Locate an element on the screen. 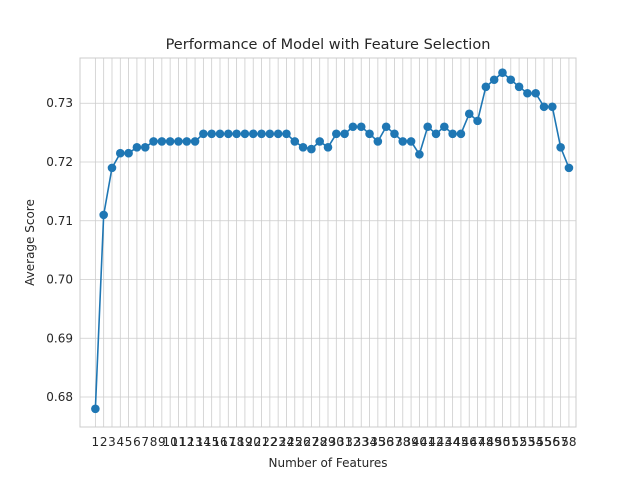 Image resolution: width=640 pixels, height=480 pixels. x-tick-label: 38 is located at coordinates (402, 442).